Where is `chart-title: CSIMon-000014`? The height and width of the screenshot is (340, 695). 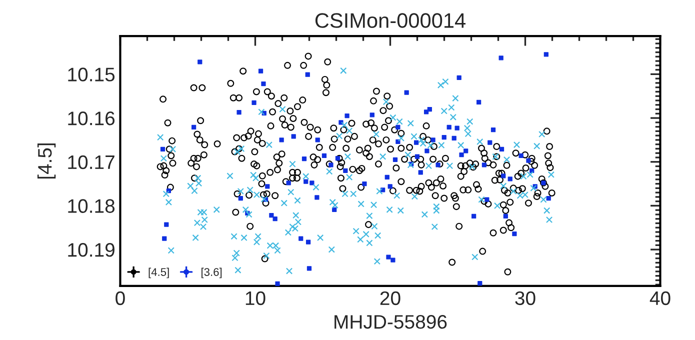 chart-title: CSIMon-000014 is located at coordinates (390, 20).